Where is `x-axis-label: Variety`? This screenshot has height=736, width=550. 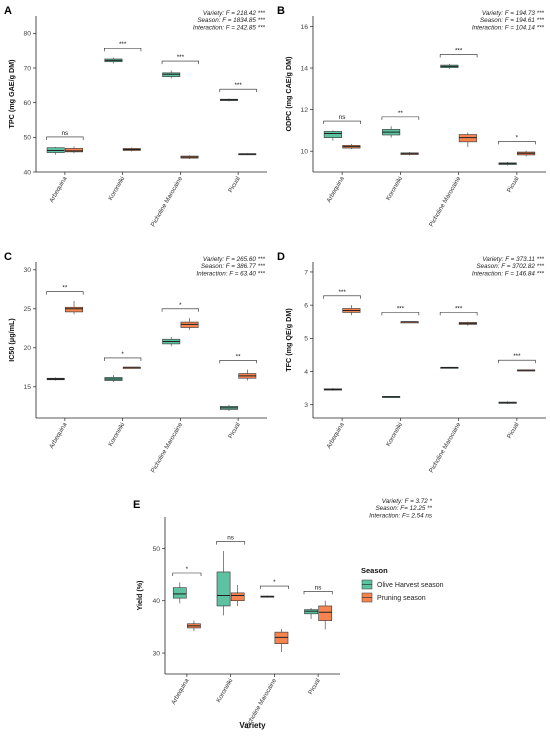 x-axis-label: Variety is located at coordinates (252, 725).